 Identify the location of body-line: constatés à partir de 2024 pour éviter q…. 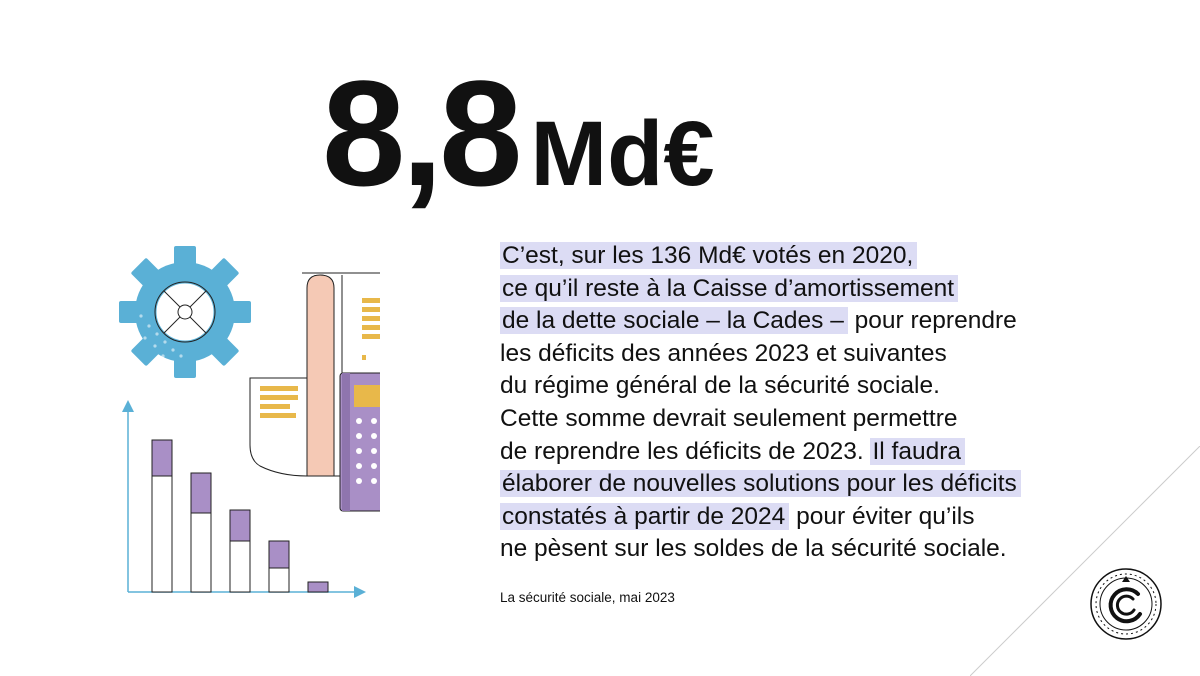
(760, 517).